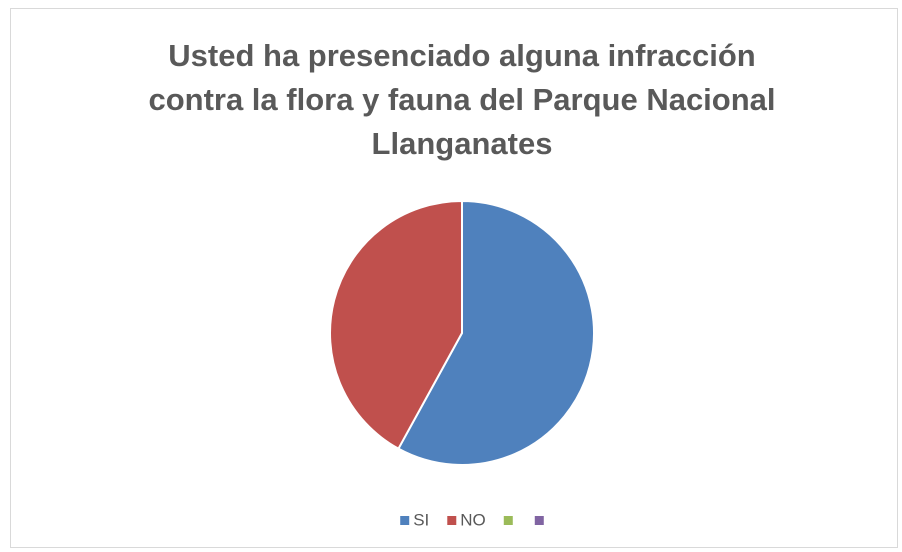 The image size is (902, 552). What do you see at coordinates (473, 519) in the screenshot?
I see `legend-label: NO` at bounding box center [473, 519].